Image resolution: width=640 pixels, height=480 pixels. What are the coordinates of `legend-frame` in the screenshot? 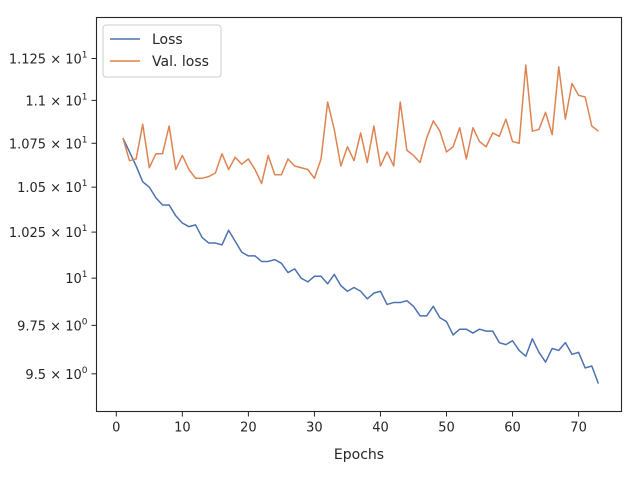 It's located at (162, 51).